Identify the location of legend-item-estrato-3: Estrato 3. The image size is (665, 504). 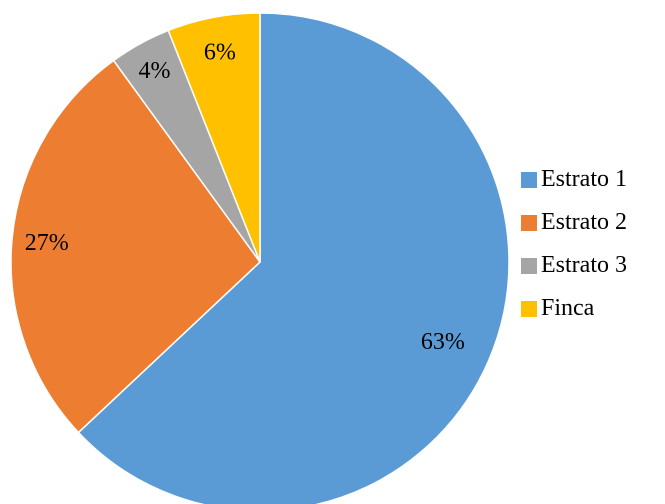
(574, 265).